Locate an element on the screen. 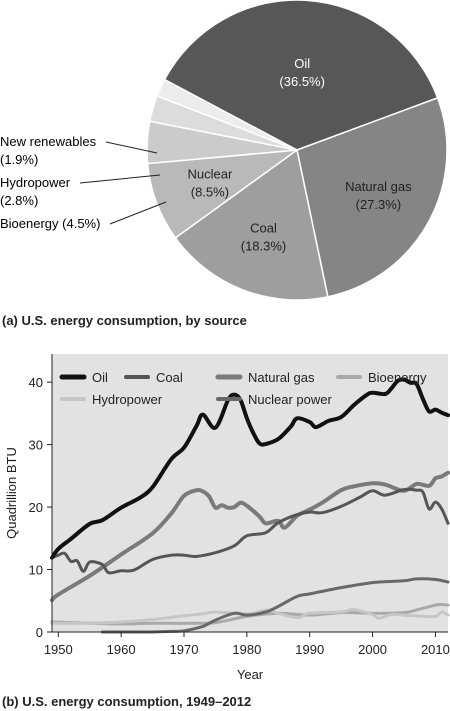 The height and width of the screenshot is (711, 450). y-tick-label-20: 20 is located at coordinates (36, 507).